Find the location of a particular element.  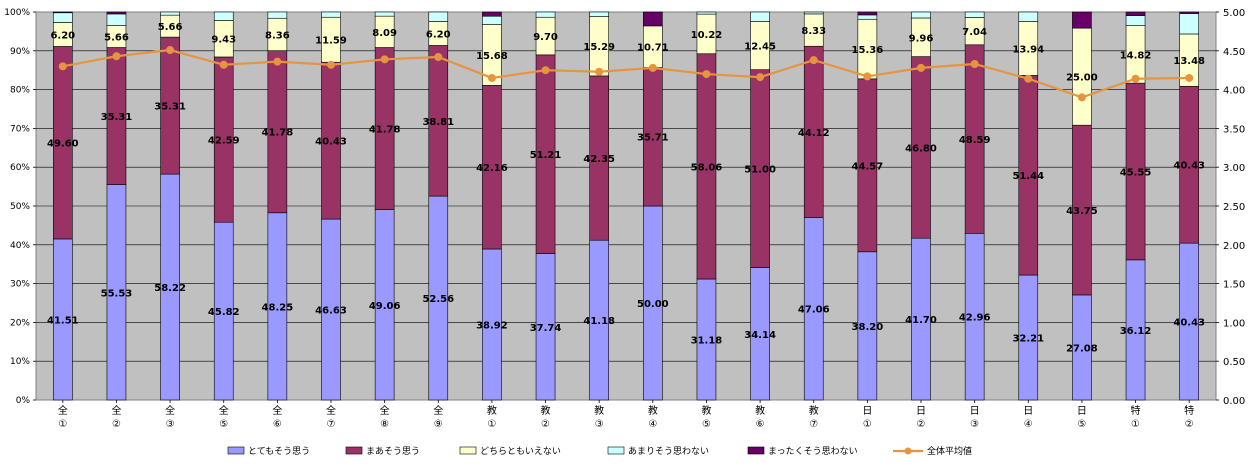

legend-label: まあそう思う is located at coordinates (393, 451).